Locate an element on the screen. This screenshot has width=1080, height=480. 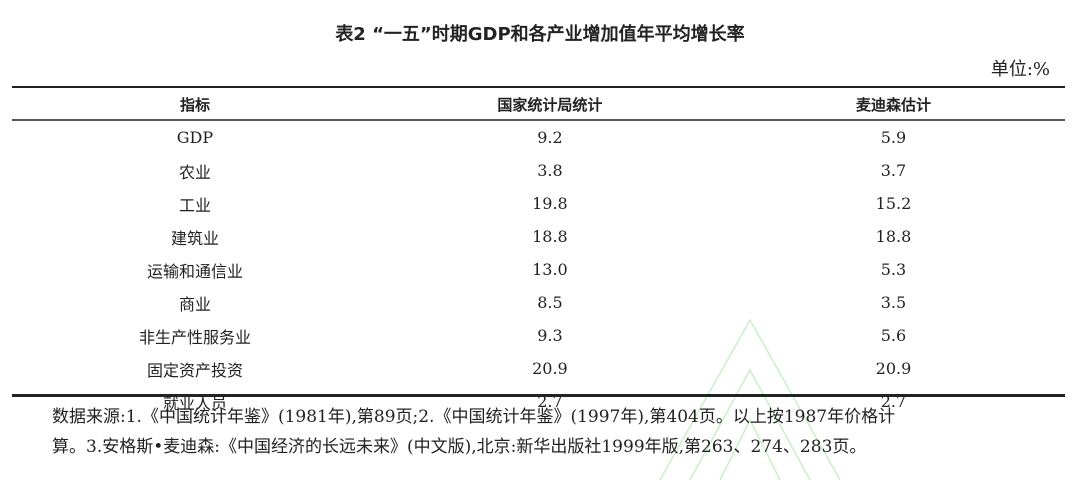
cell-nbs: 9.3 is located at coordinates (550, 335).